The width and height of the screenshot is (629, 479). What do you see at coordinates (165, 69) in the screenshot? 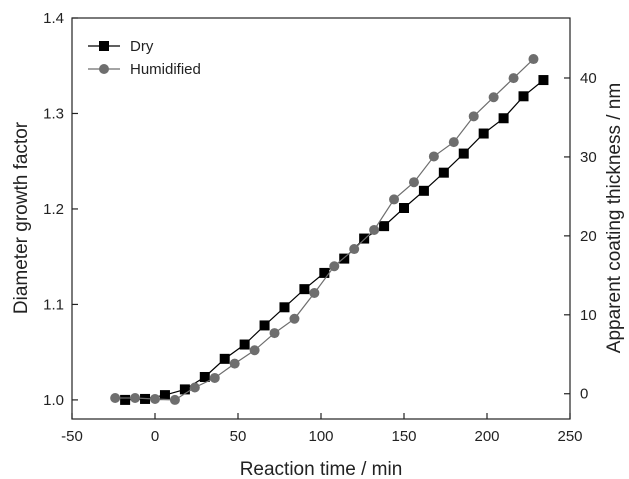
I see `legend-label-humidified: Humidified` at bounding box center [165, 69].